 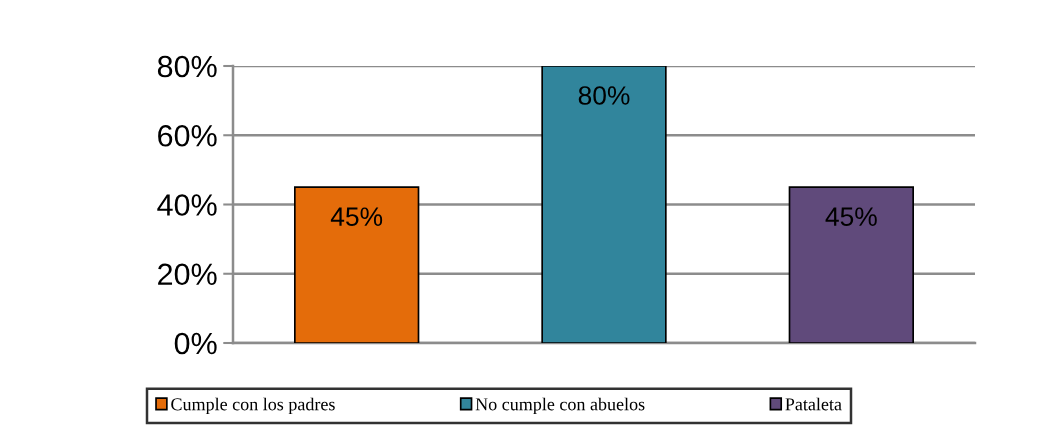 What do you see at coordinates (187, 135) in the screenshot?
I see `y-tick-label: 60%` at bounding box center [187, 135].